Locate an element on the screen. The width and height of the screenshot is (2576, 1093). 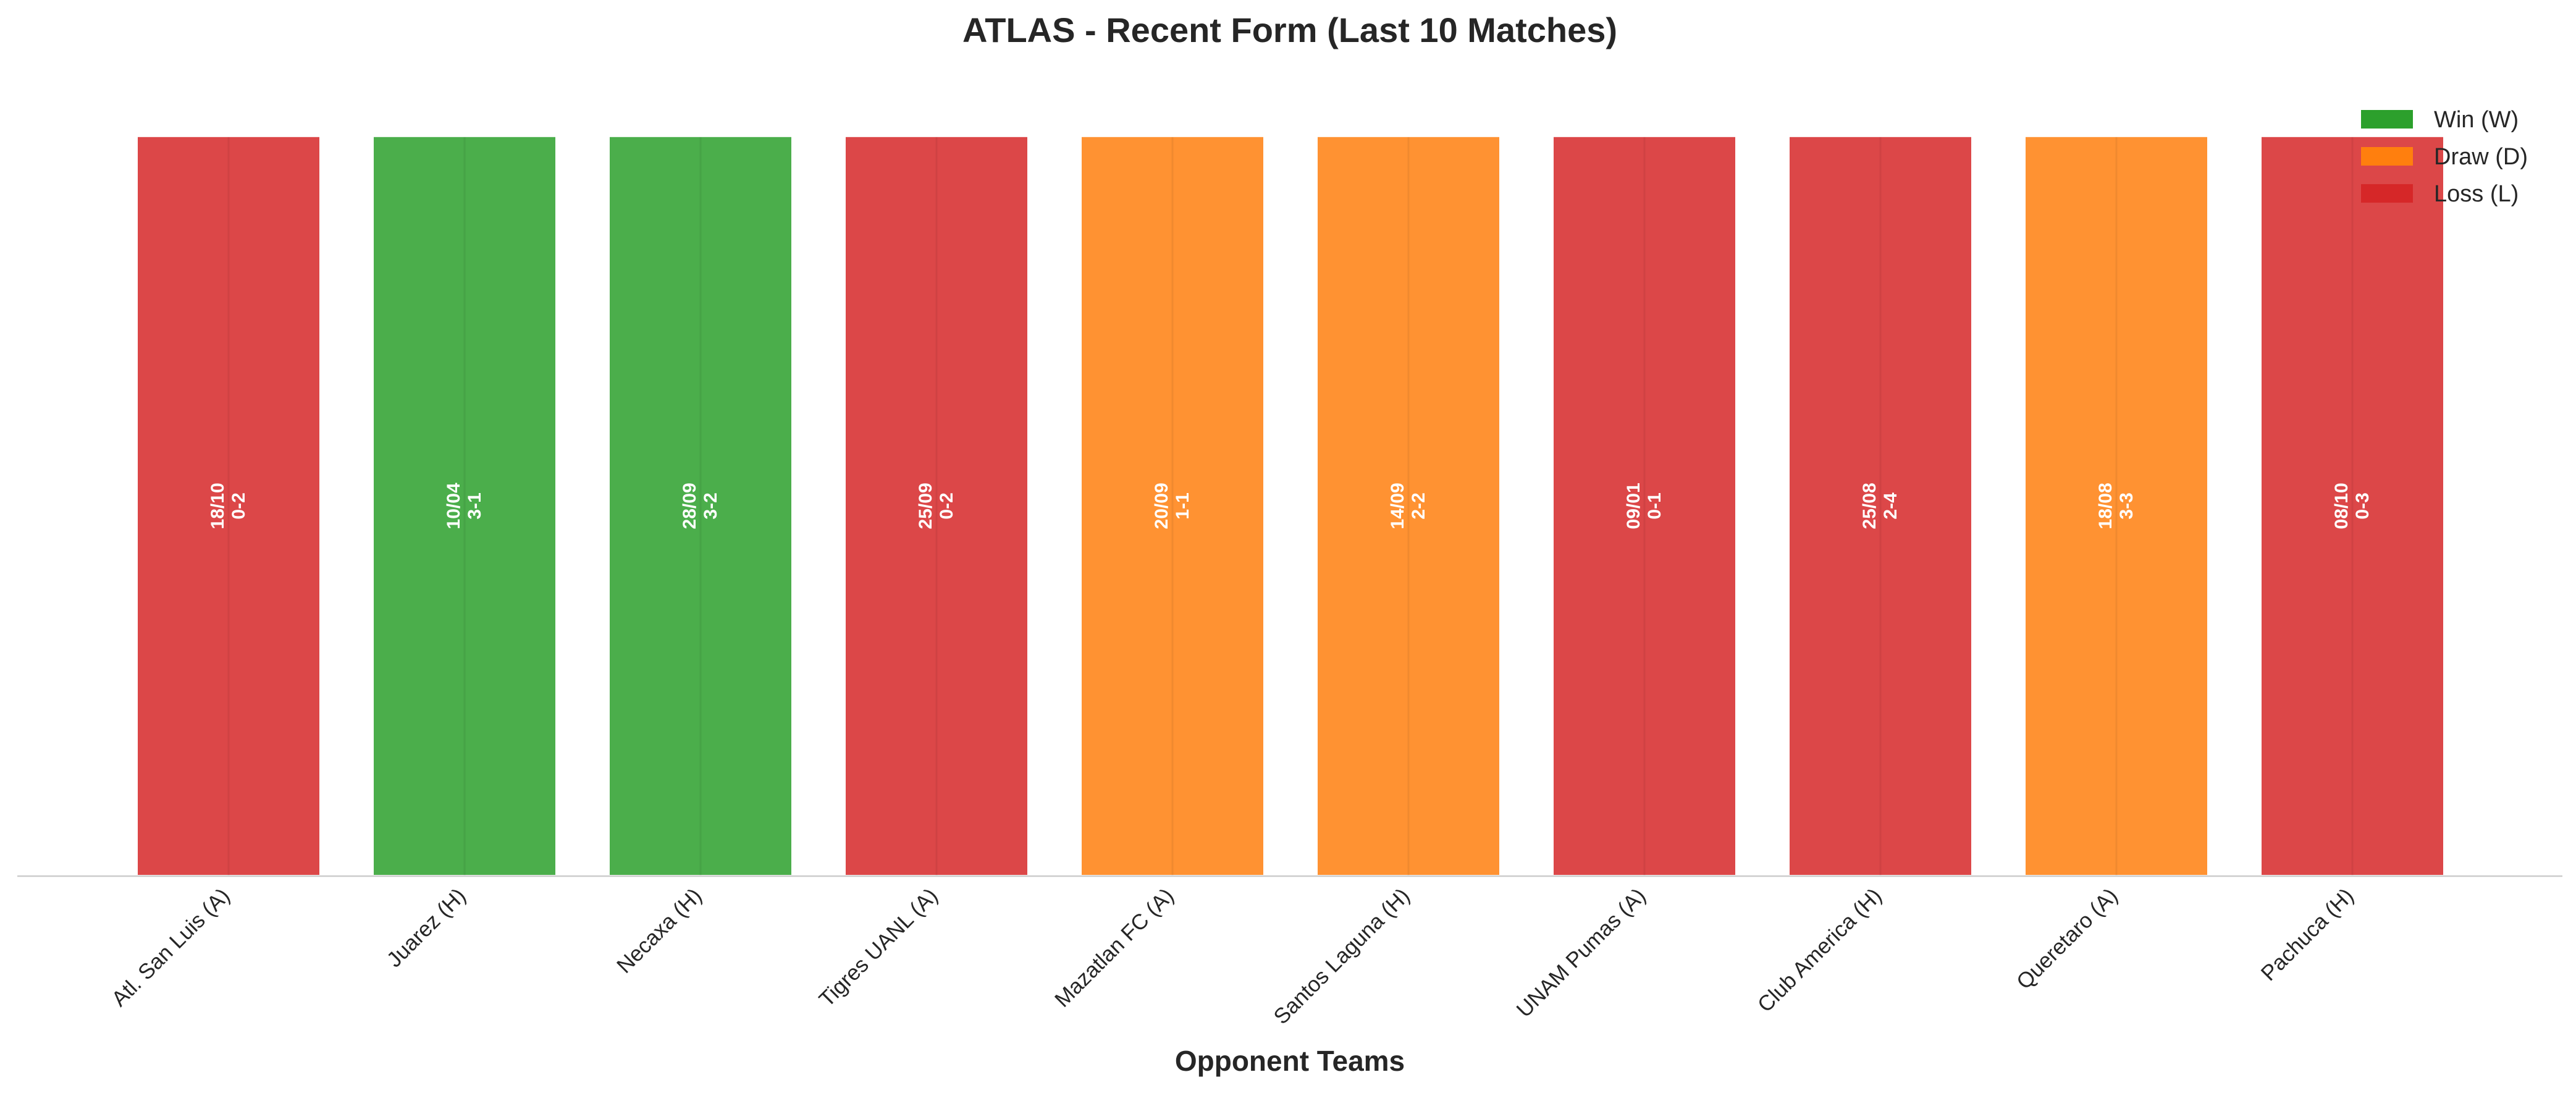
legend-swatch-l is located at coordinates (2387, 194).